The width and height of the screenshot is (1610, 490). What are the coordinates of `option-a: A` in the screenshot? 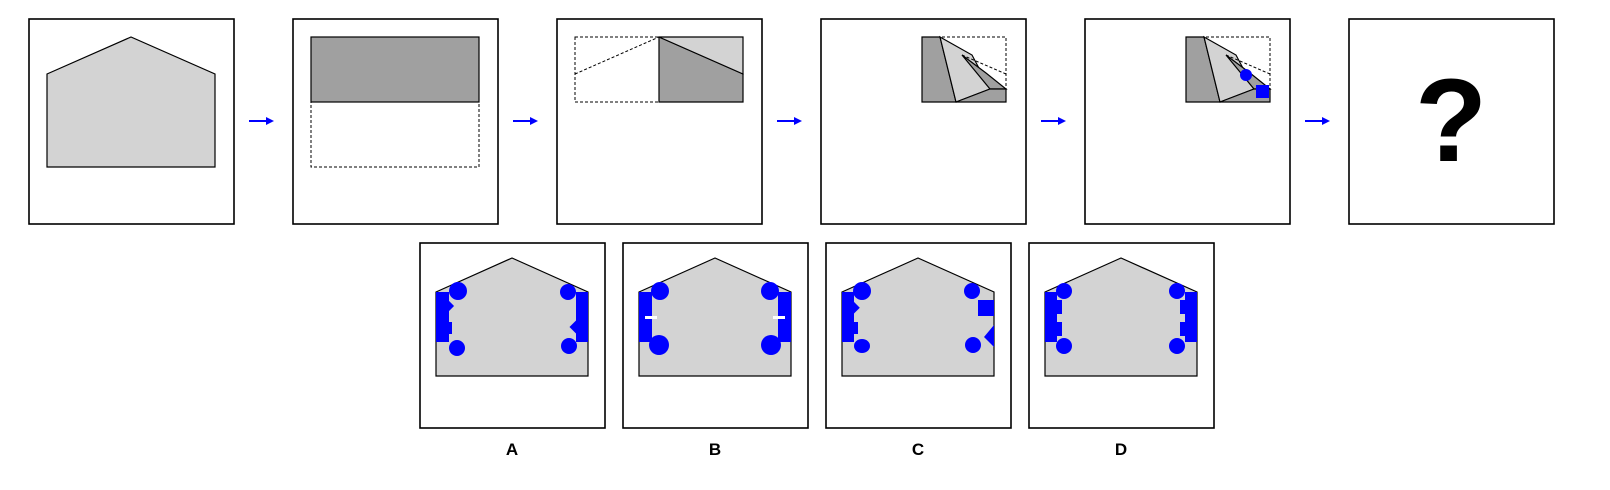 It's located at (512, 350).